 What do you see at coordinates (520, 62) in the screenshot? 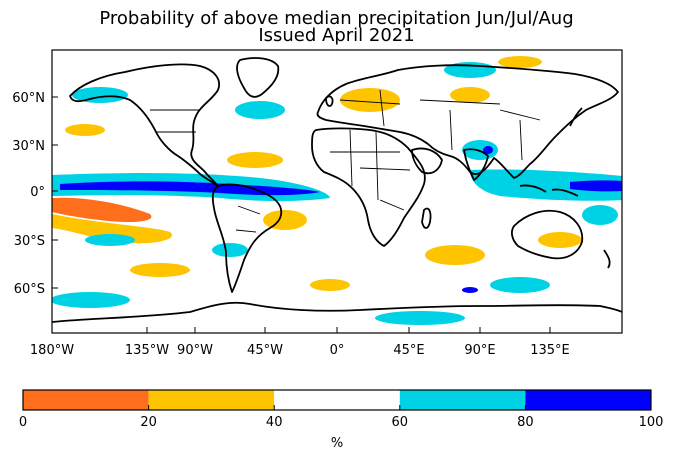
I see `below-median-arctic` at bounding box center [520, 62].